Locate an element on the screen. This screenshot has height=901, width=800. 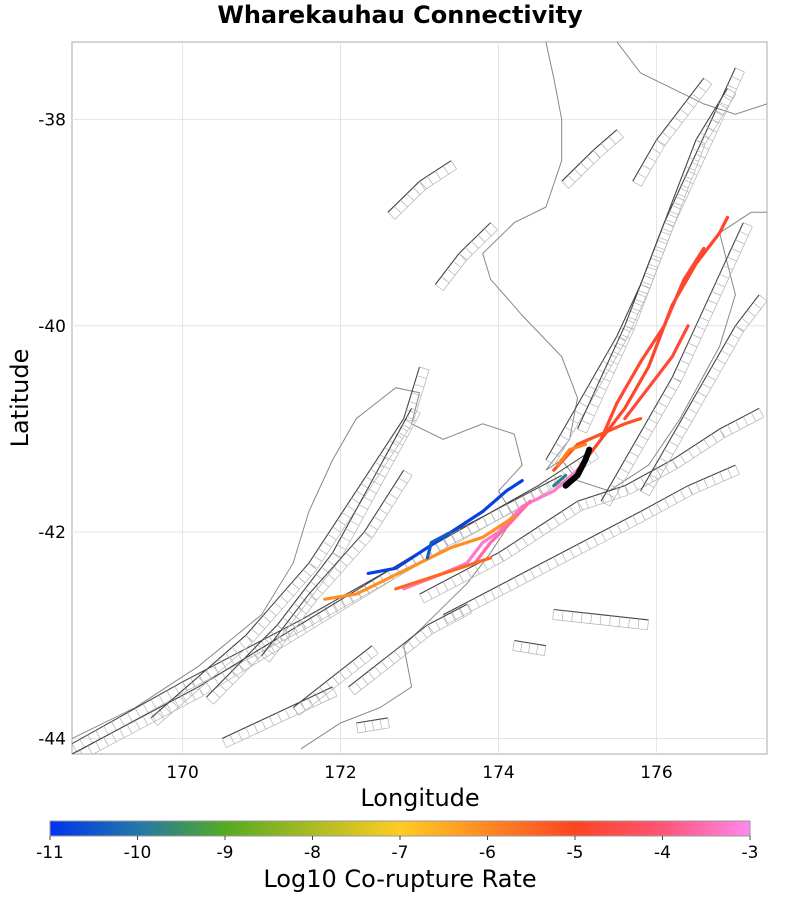
chart-title: Wharekauhau Connectivity is located at coordinates (400, 15).